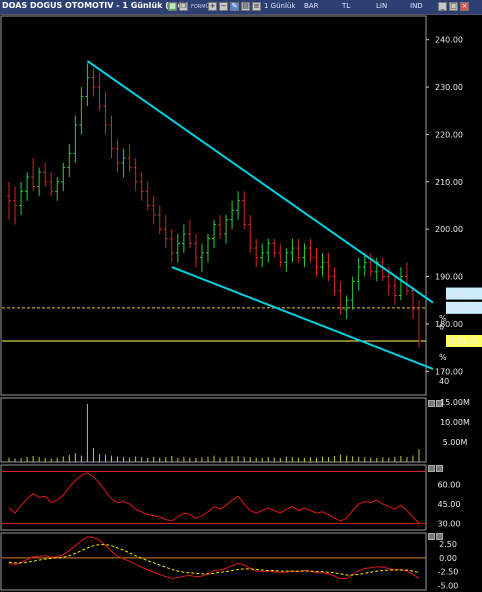 The image size is (482, 592). Describe the element at coordinates (442, 6) in the screenshot. I see `minimize-icon: _` at that location.